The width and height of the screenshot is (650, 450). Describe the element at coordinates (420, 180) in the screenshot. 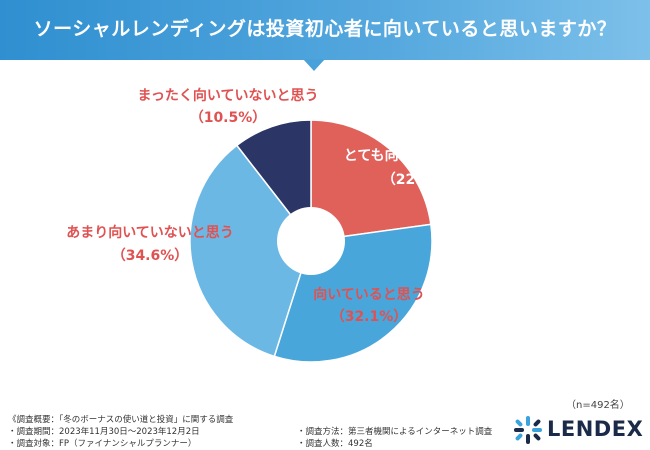

I see `slice-value-label: （22.8%）` at that location.